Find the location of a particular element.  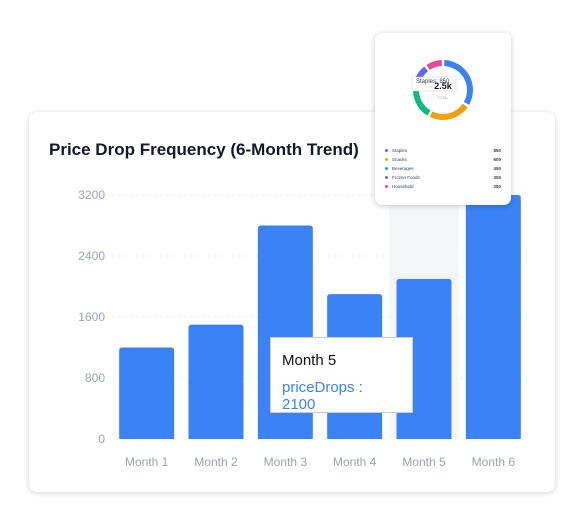

chart-title: Price Drop Frequency (6-Month Trend) is located at coordinates (204, 149).